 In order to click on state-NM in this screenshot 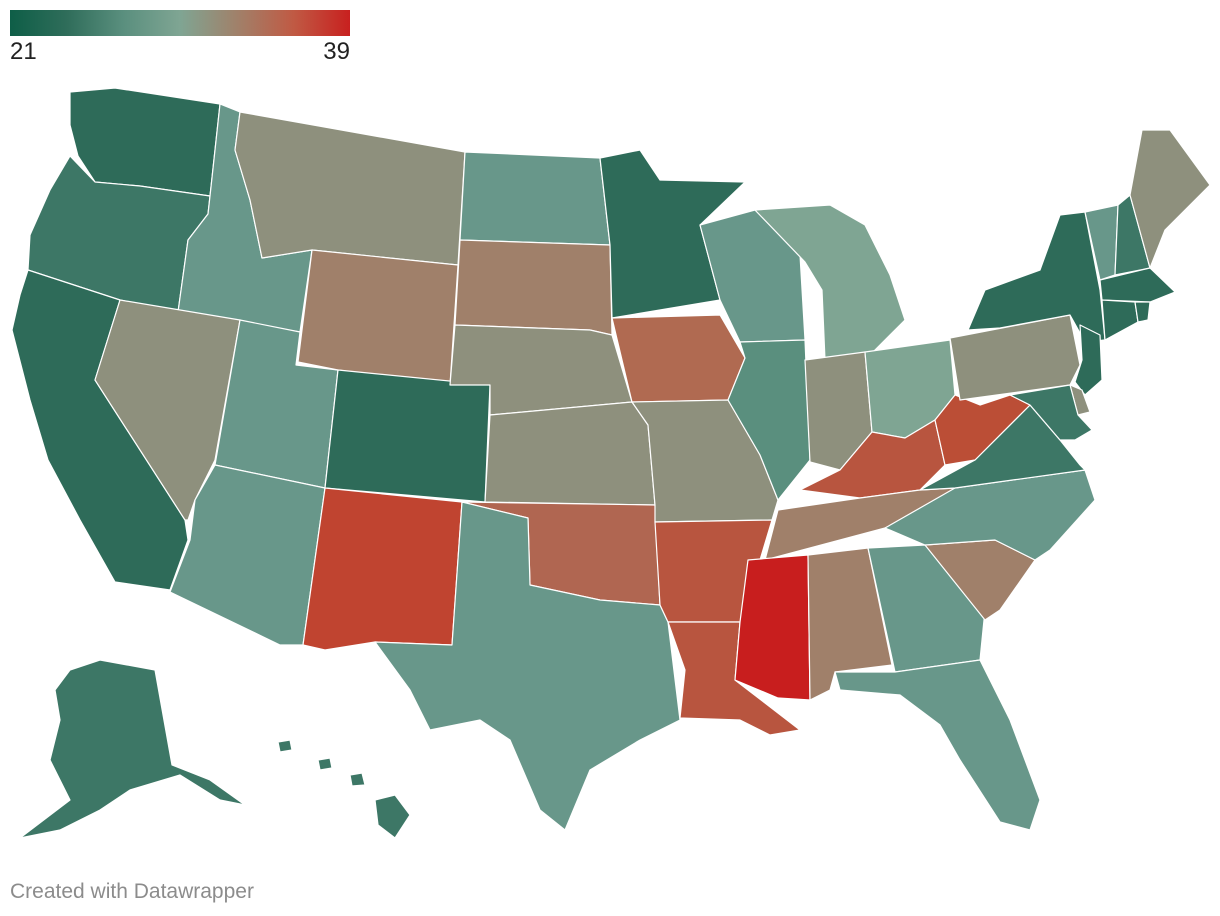, I will do `click(382, 569)`.